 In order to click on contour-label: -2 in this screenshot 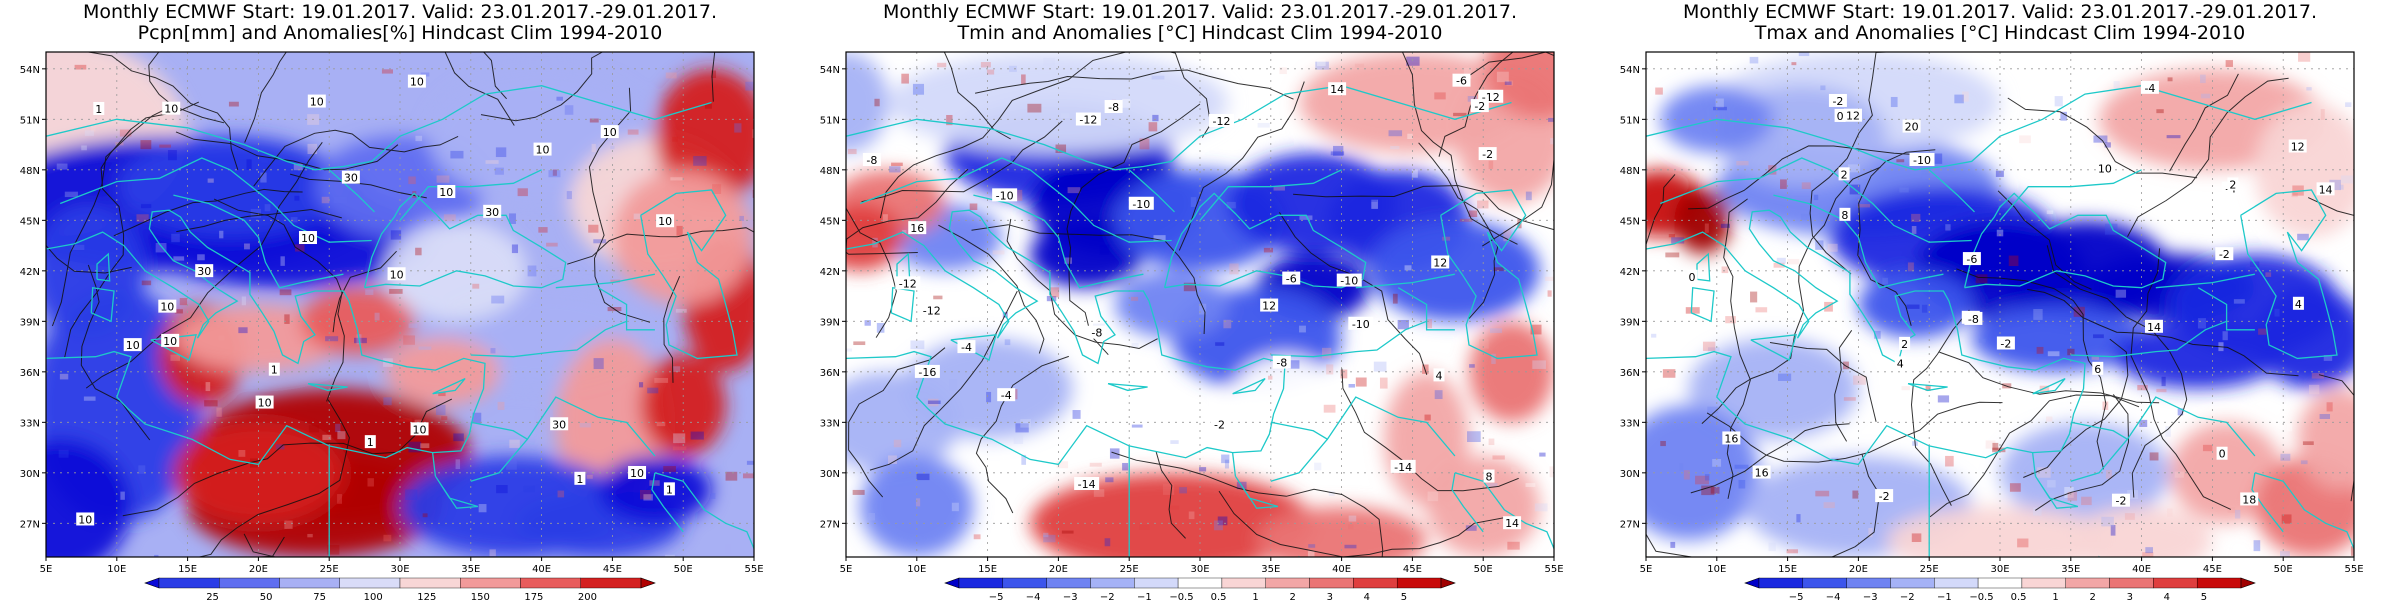, I will do `click(1219, 424)`.